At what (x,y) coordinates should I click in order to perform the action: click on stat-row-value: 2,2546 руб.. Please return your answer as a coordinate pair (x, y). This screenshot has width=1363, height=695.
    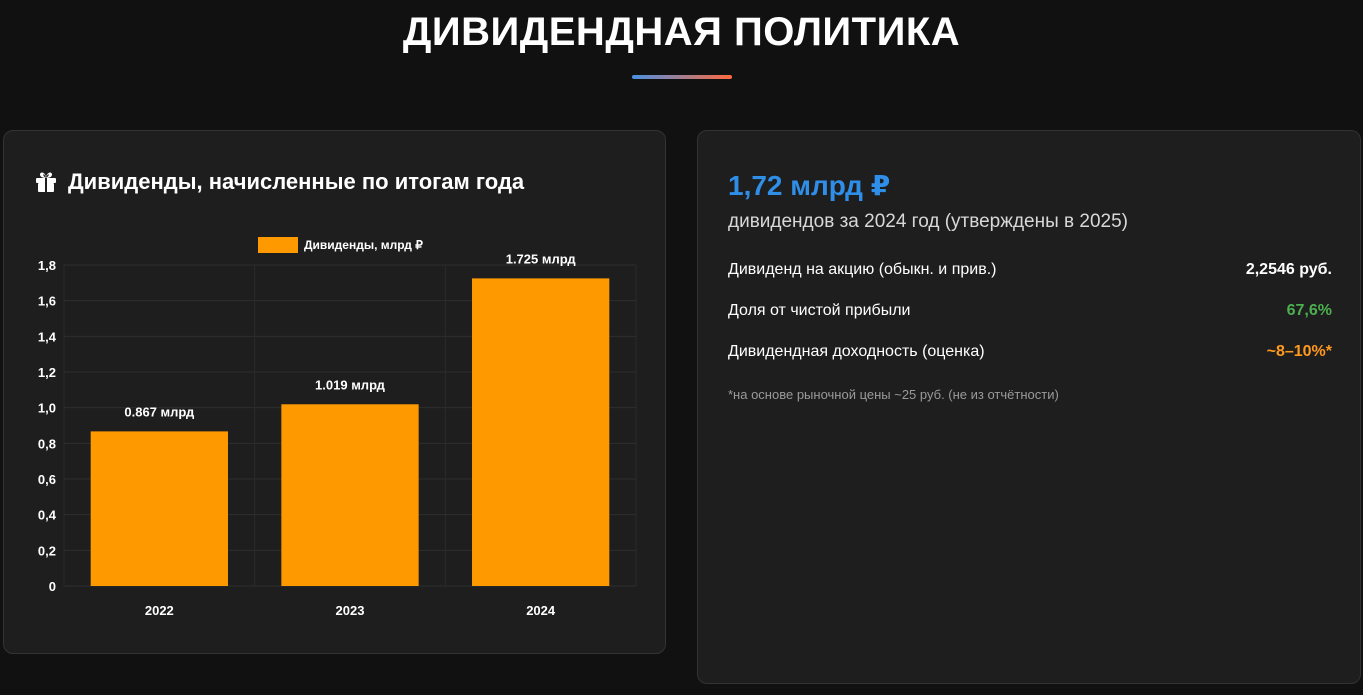
    Looking at the image, I should click on (1288, 269).